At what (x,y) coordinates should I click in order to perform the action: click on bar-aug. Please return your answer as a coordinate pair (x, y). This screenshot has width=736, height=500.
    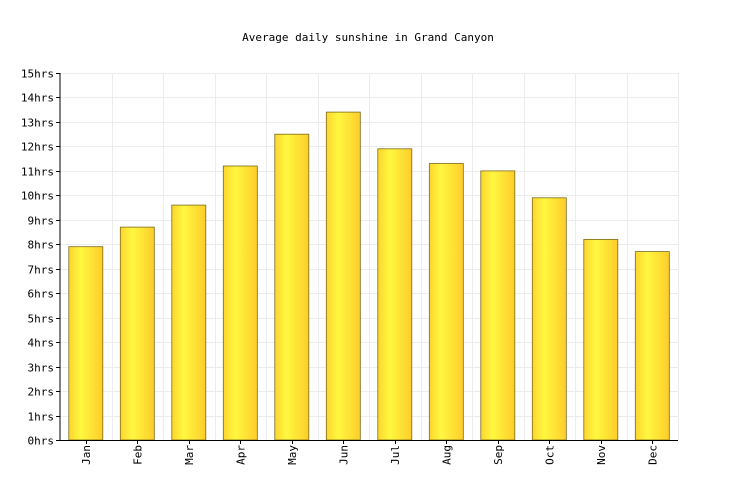
    Looking at the image, I should click on (446, 302).